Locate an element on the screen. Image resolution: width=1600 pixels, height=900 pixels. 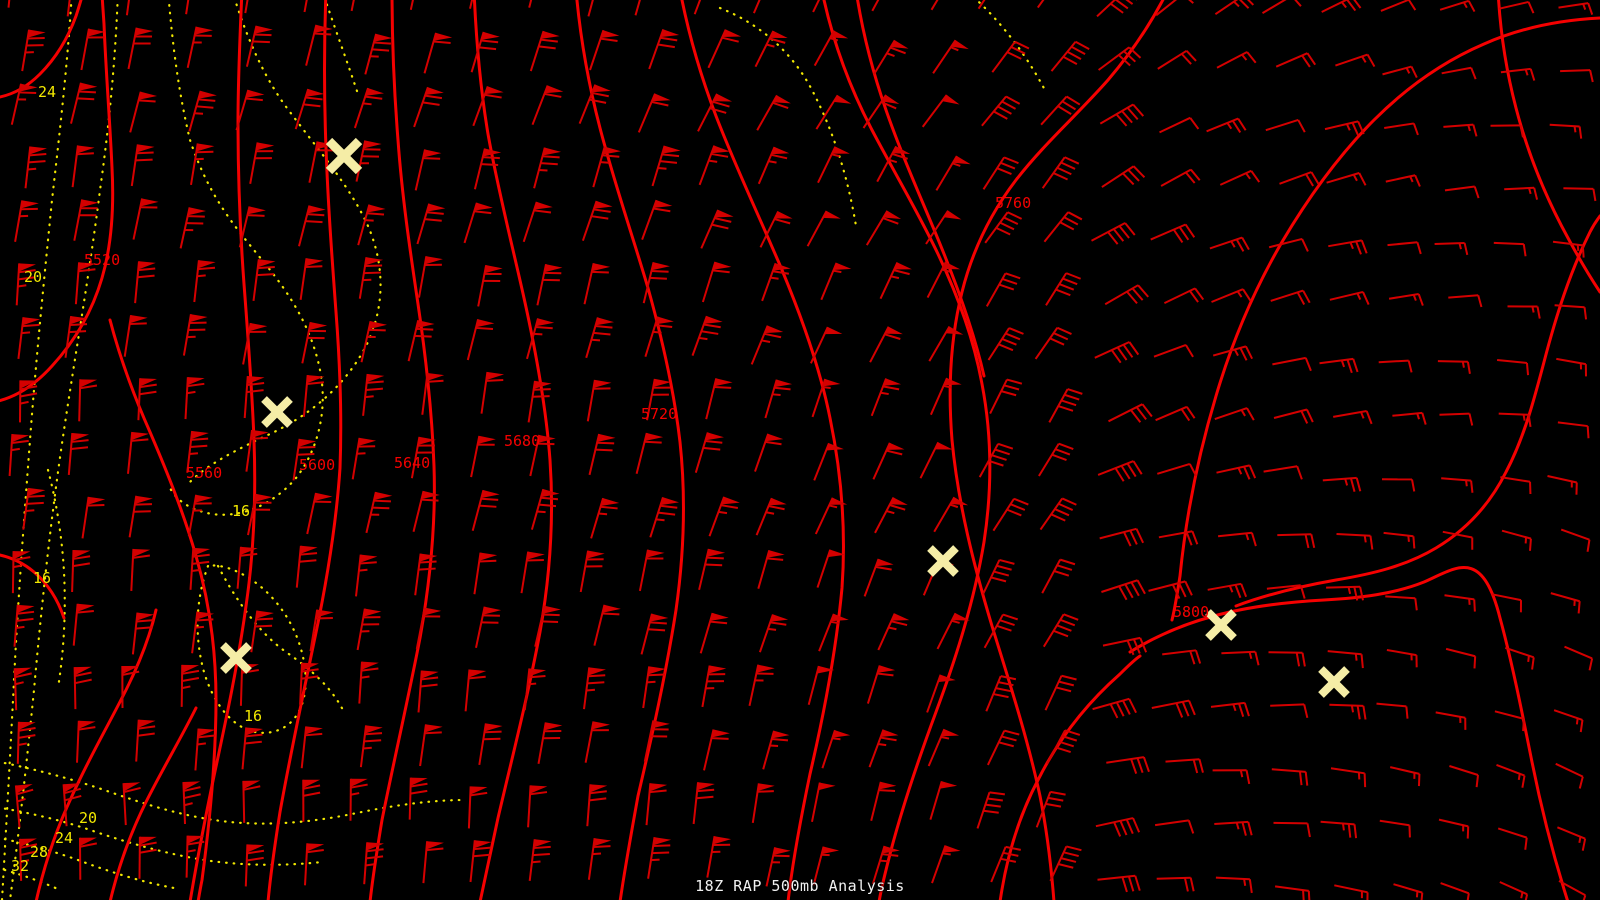
height-contour-edge-right is located at coordinates (1548, 147).